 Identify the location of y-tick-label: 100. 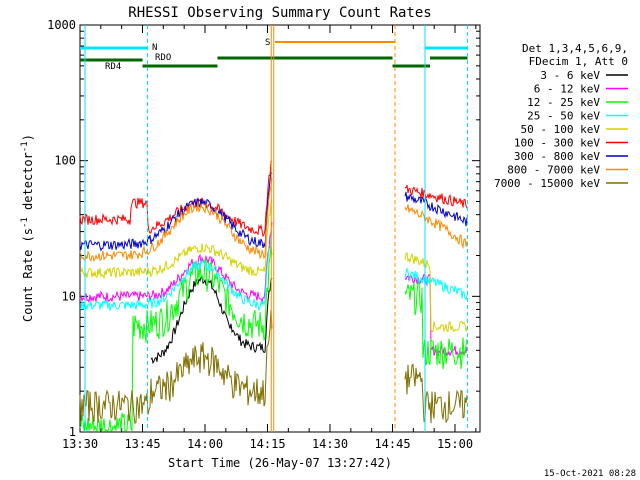
(65, 161).